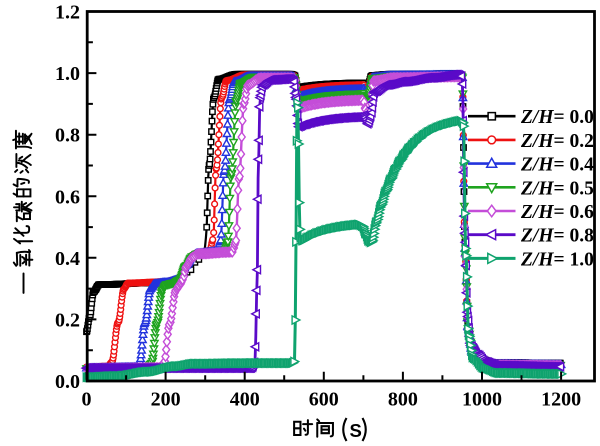 The width and height of the screenshot is (600, 446). What do you see at coordinates (245, 400) in the screenshot?
I see `svg-text: 400` at bounding box center [245, 400].